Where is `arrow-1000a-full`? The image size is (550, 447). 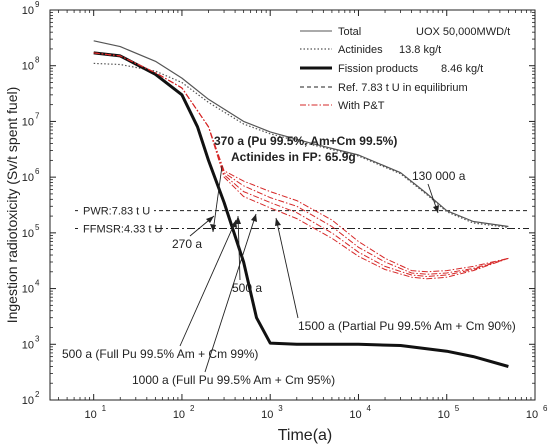
arrow-1000a-full is located at coordinates (230, 293).